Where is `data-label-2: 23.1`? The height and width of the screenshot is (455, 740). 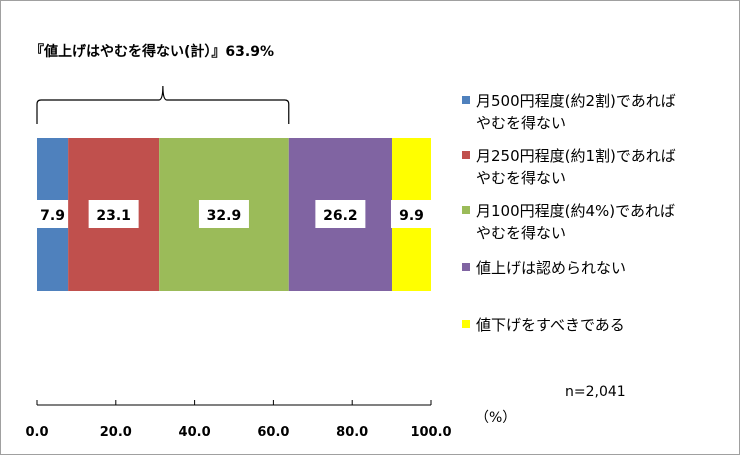
data-label-2: 23.1 is located at coordinates (113, 216).